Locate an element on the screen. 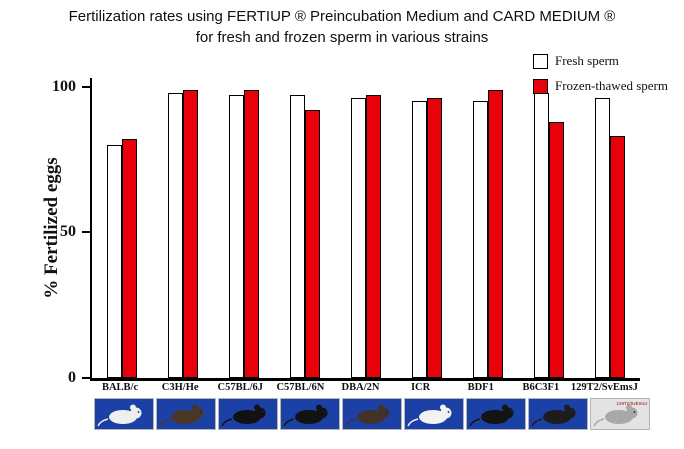 The height and width of the screenshot is (449, 684). mouse-photo-balb-c is located at coordinates (124, 414).